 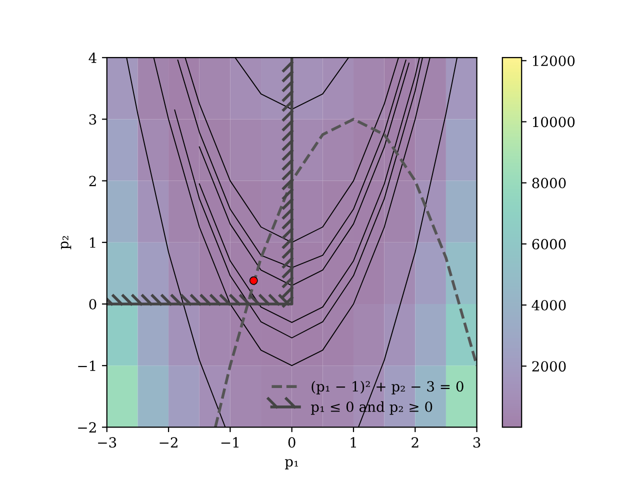 What do you see at coordinates (549, 305) in the screenshot?
I see `color-bar-label: 4000` at bounding box center [549, 305].